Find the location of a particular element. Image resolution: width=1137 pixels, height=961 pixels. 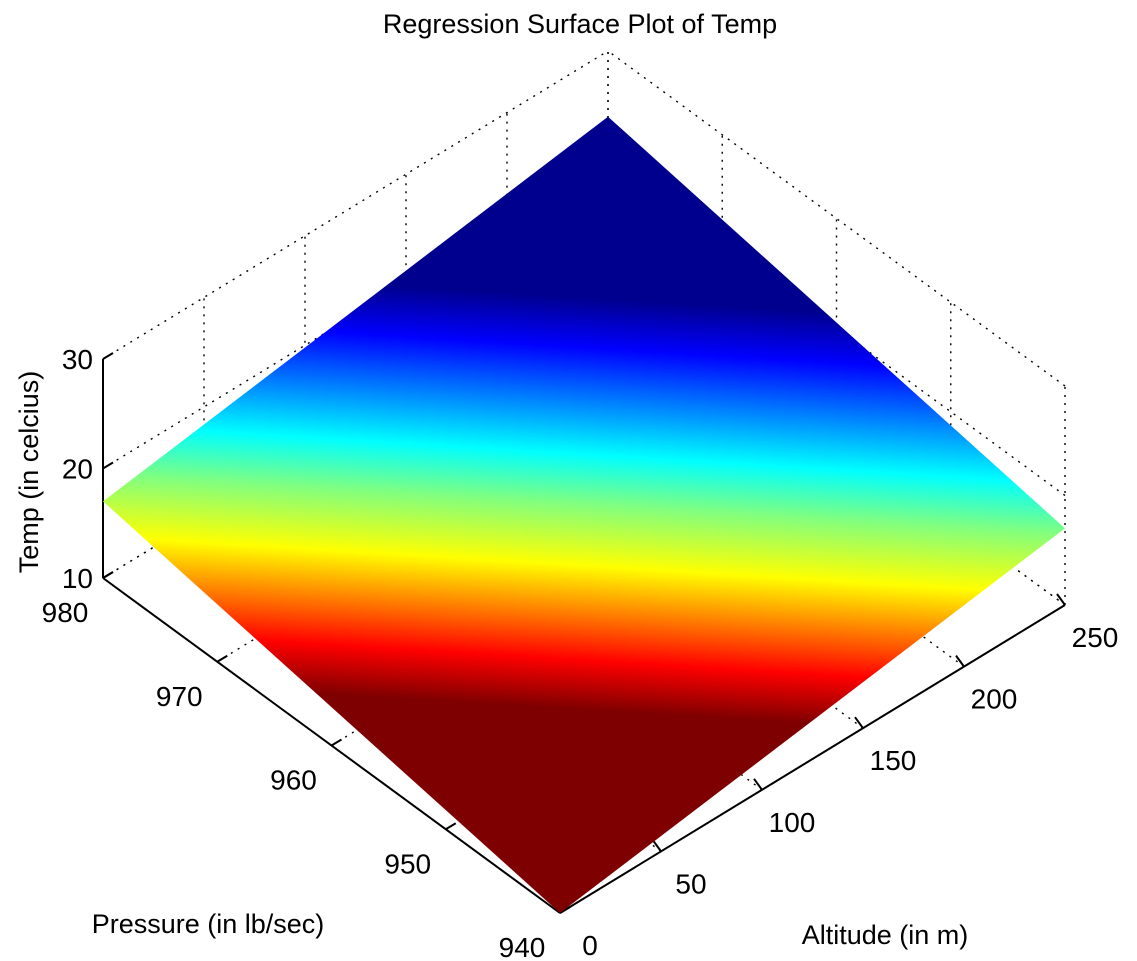

x-axis-line is located at coordinates (812, 759).